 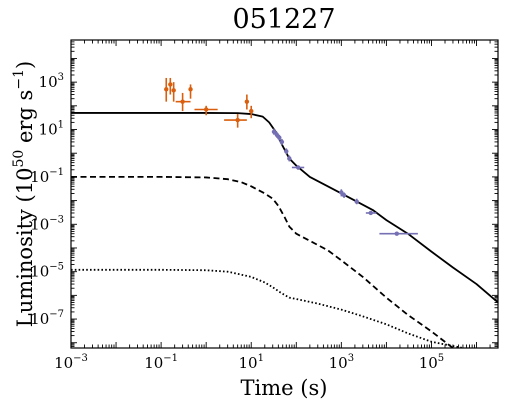 I want to click on chart-title: 051227, so click(x=283, y=19).